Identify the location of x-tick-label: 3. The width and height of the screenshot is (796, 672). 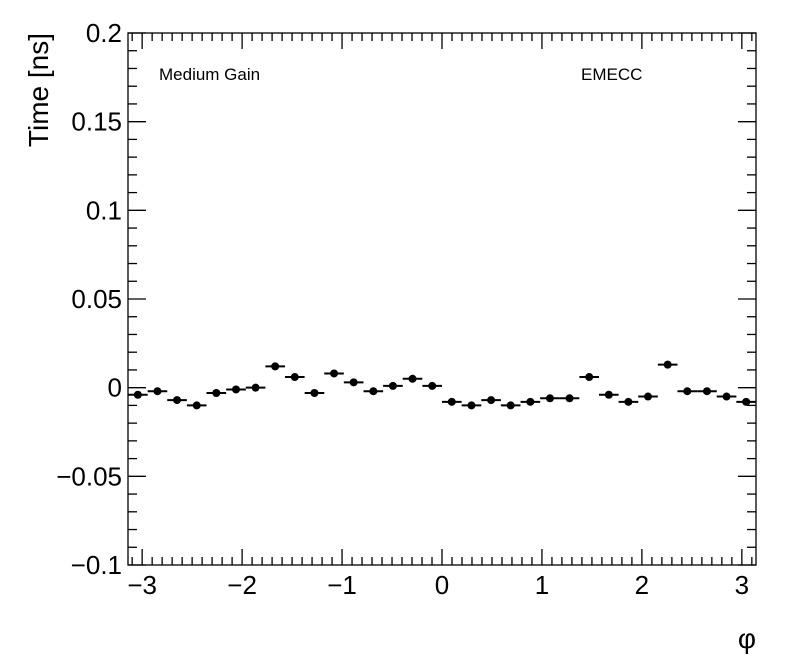
(742, 585).